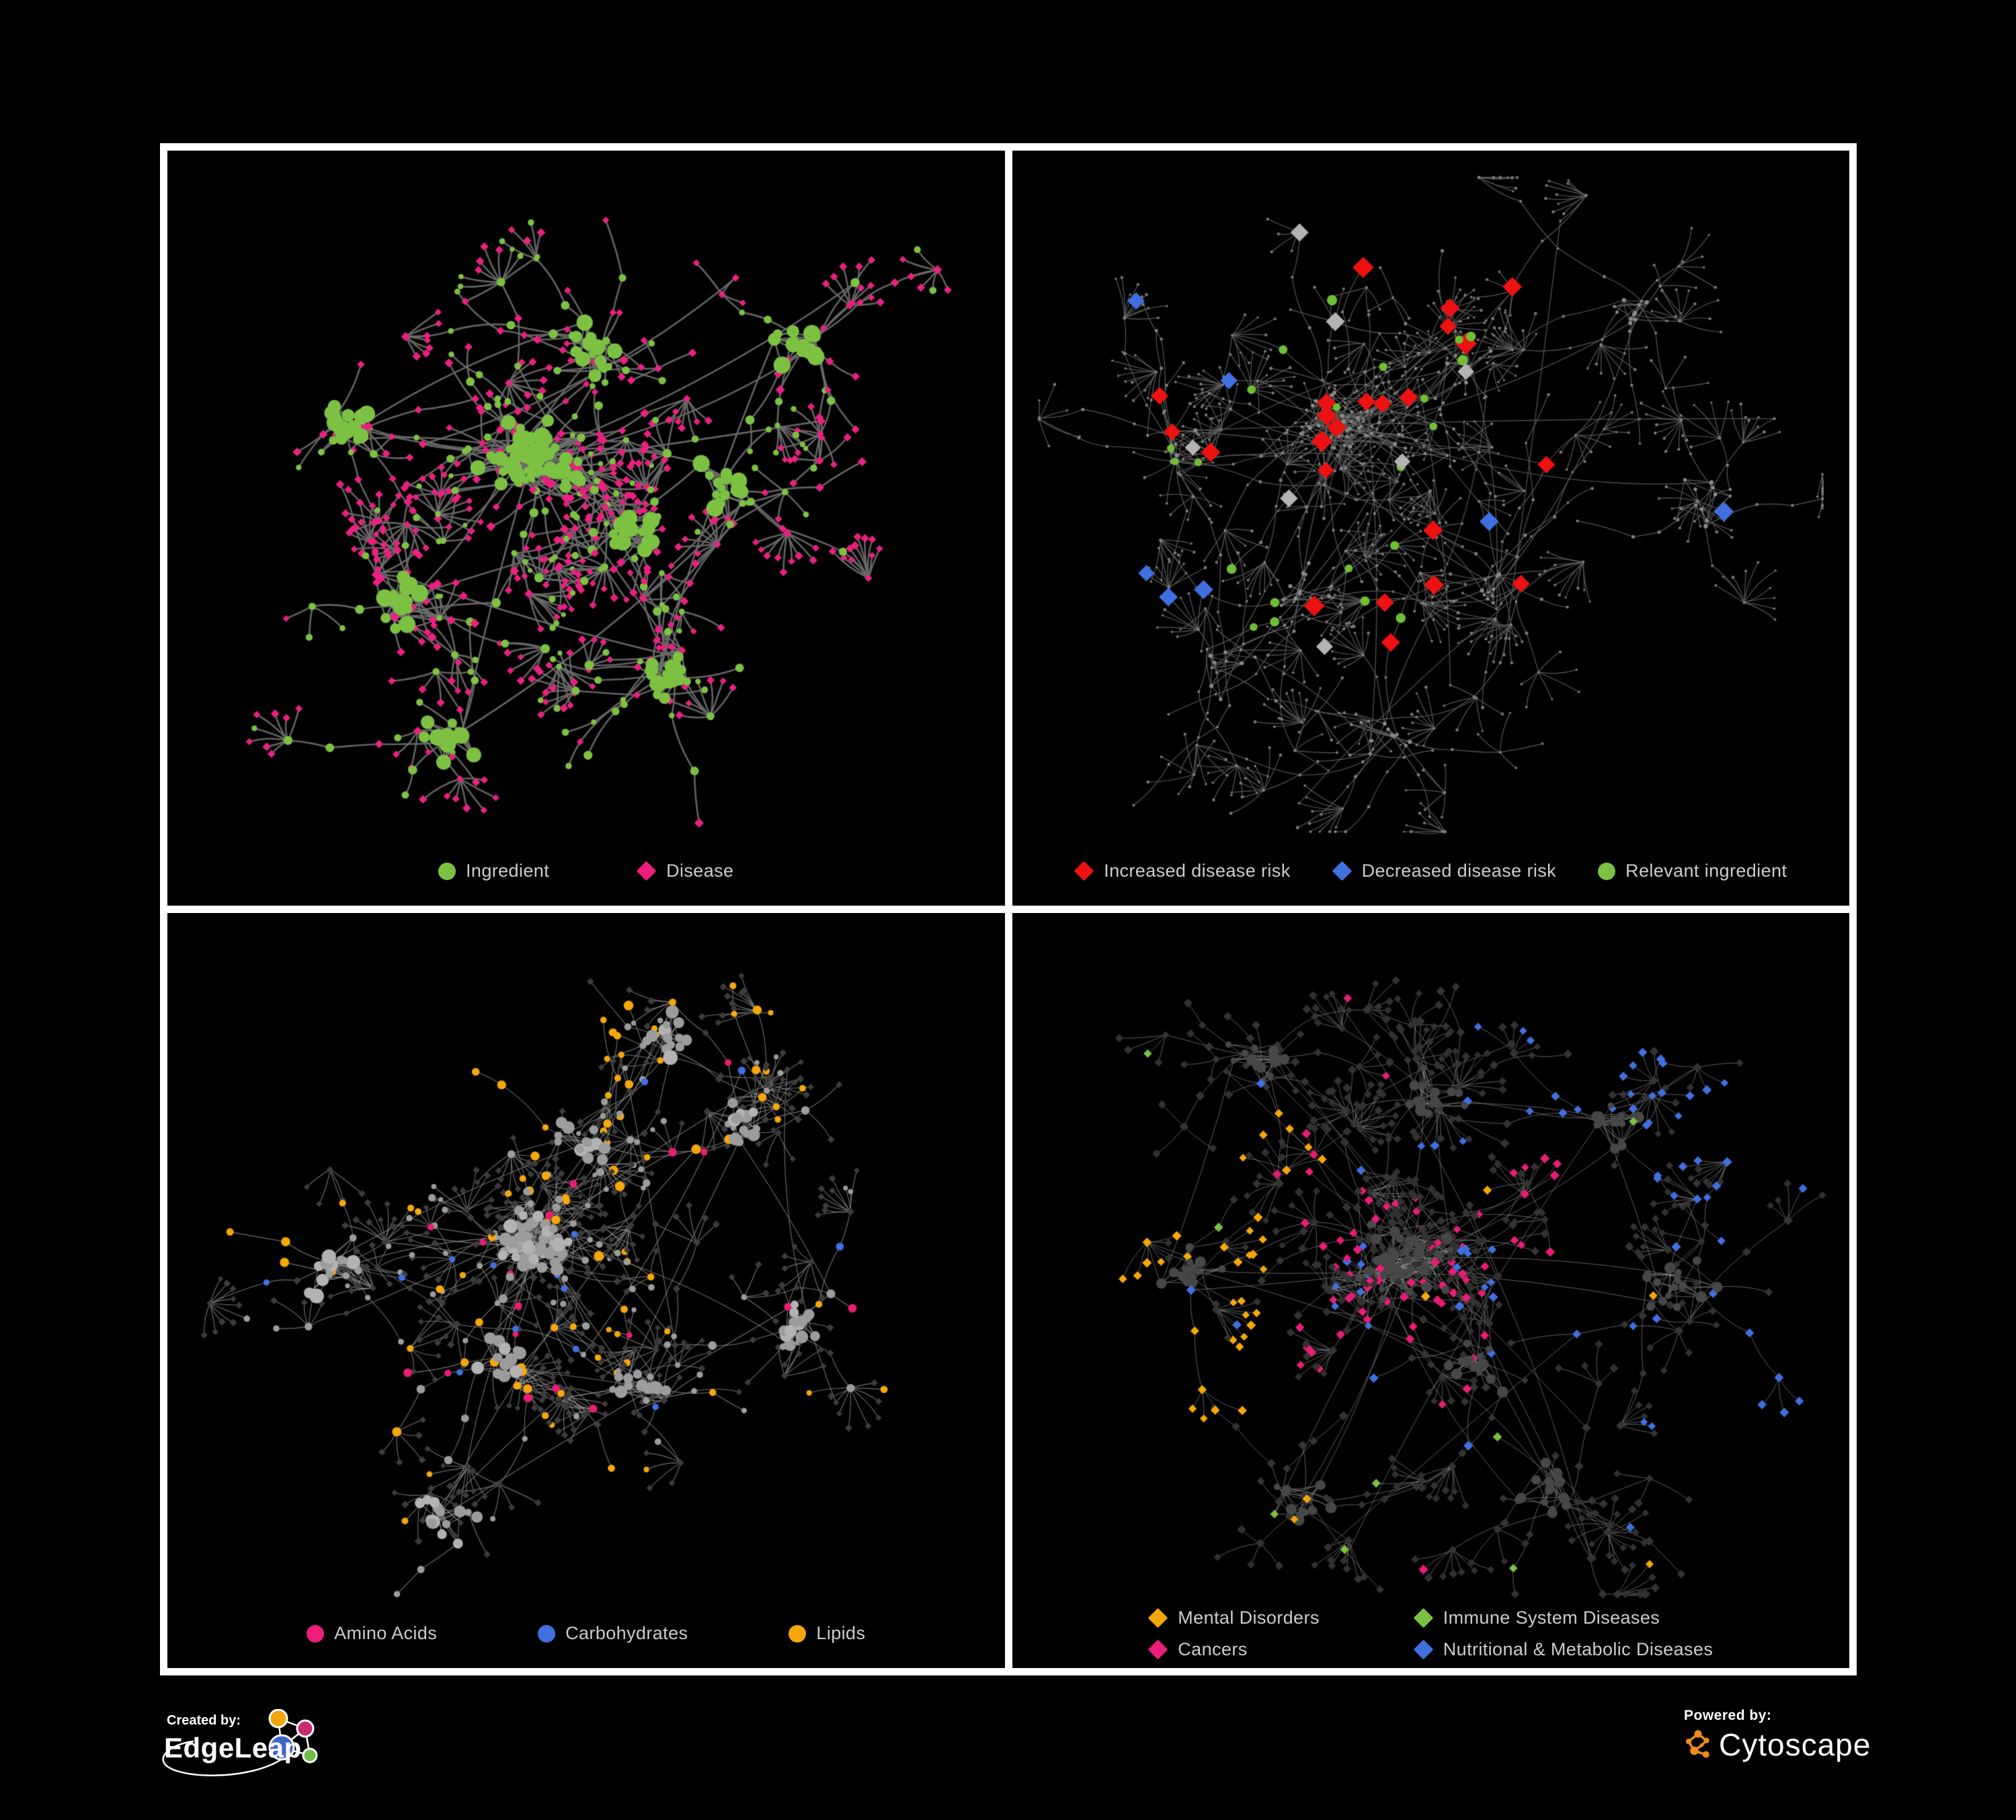  Describe the element at coordinates (1213, 1649) in the screenshot. I see `legend-label: Cancers` at that location.